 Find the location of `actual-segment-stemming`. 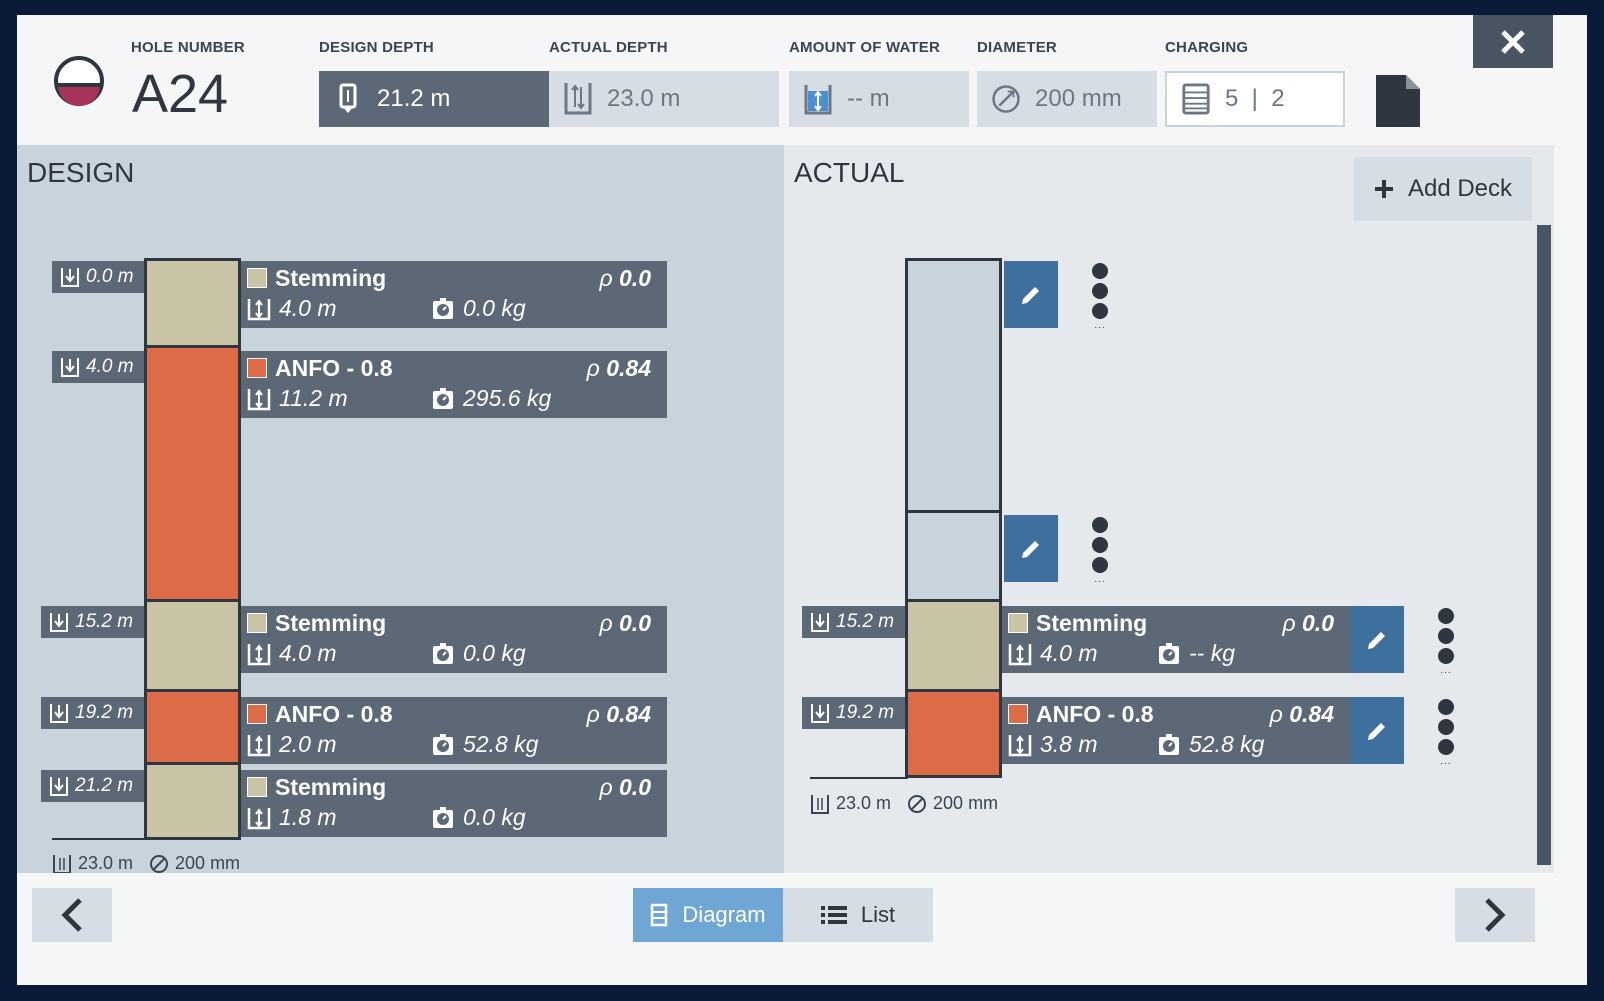

actual-segment-stemming is located at coordinates (953, 645).